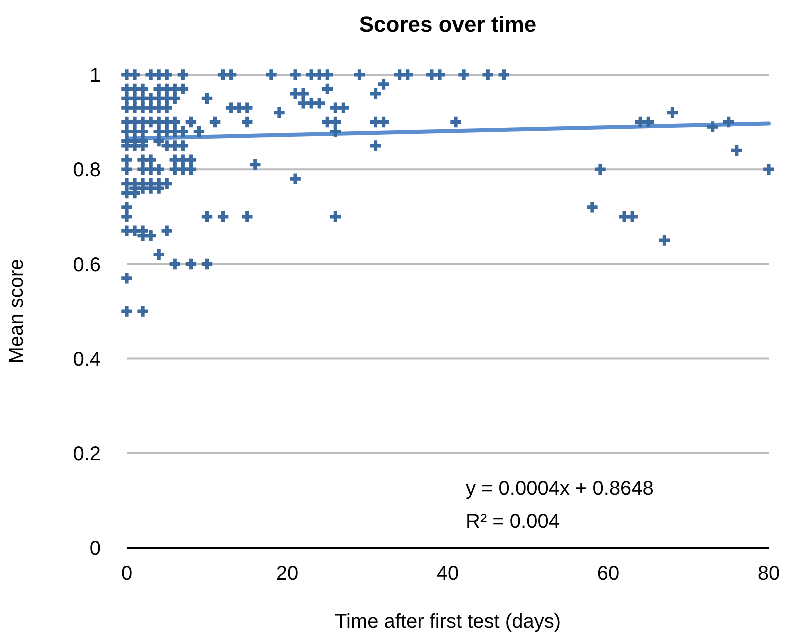  I want to click on annotation: y = 0.0004x + 0.8648, so click(560, 489).